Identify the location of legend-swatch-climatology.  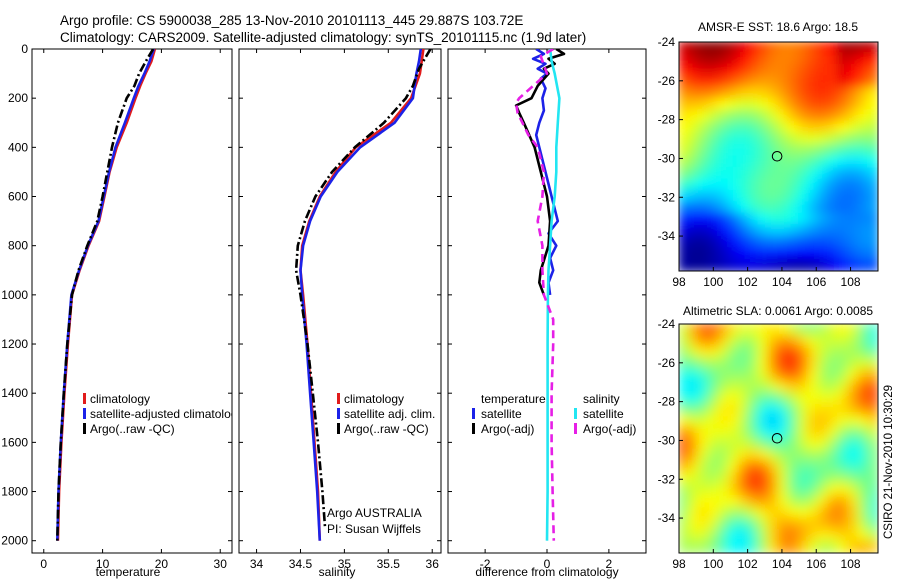
(84, 398).